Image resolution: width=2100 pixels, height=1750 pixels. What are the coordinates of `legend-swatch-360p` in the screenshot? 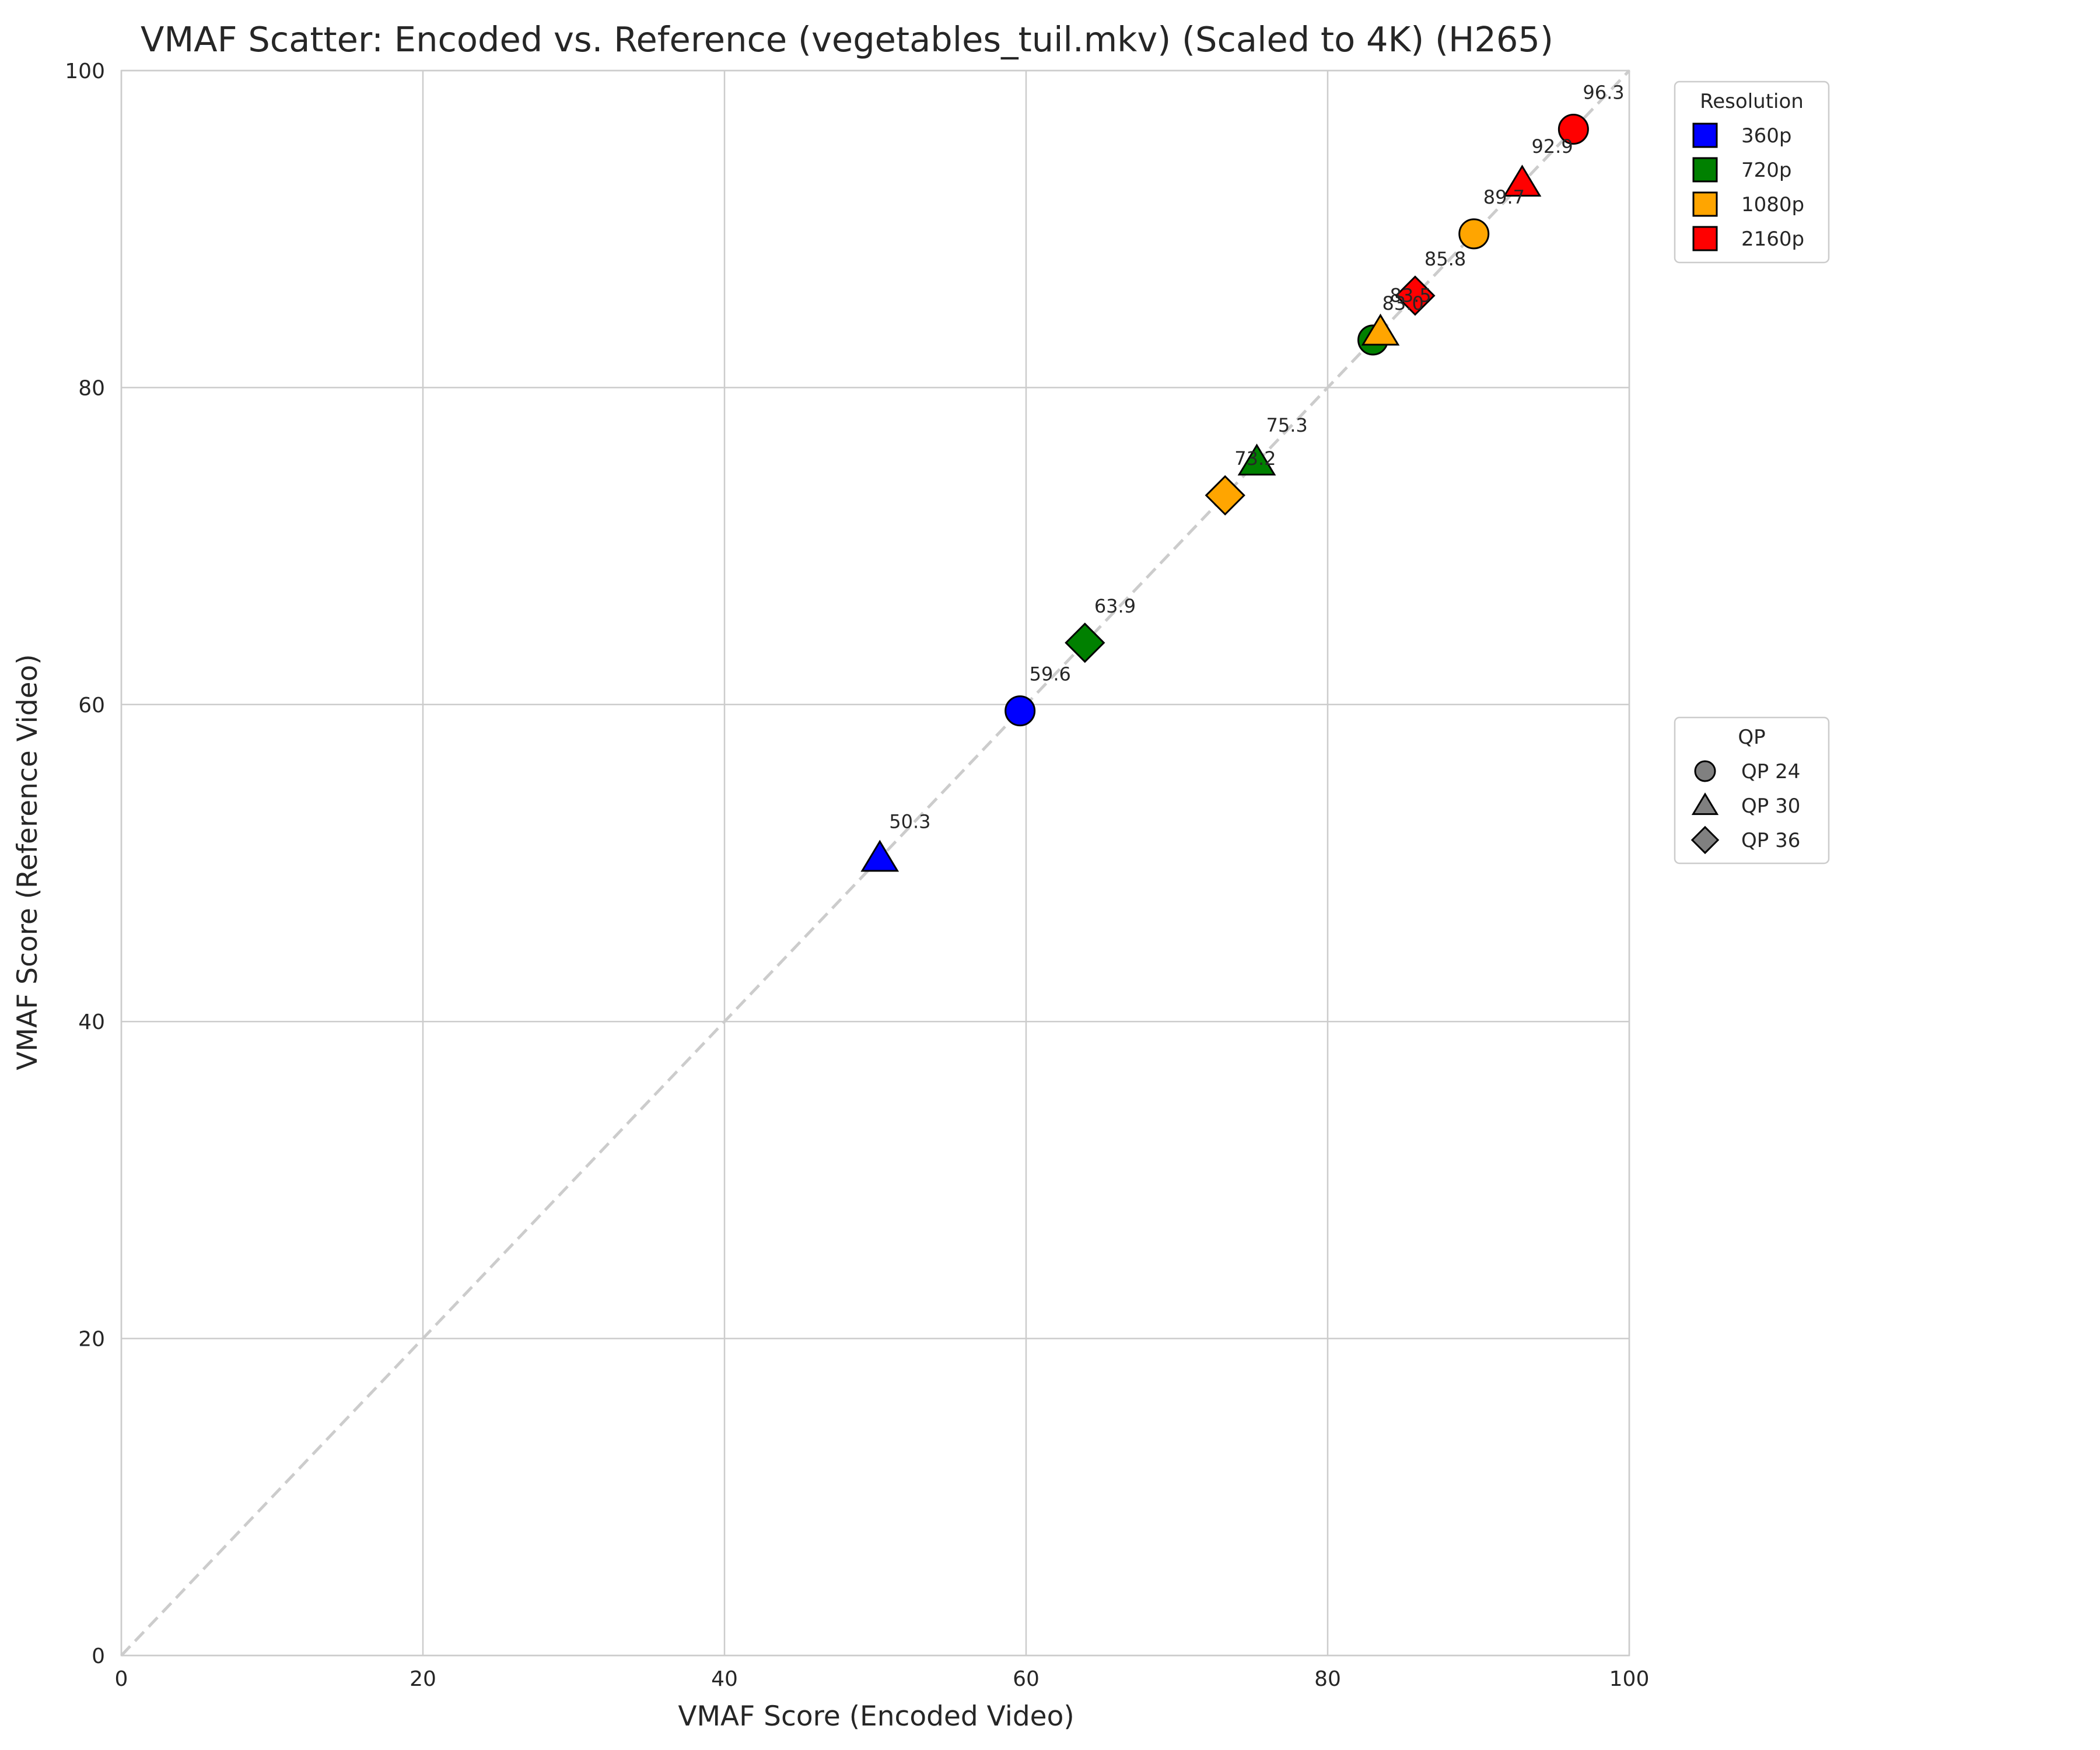 It's located at (1705, 135).